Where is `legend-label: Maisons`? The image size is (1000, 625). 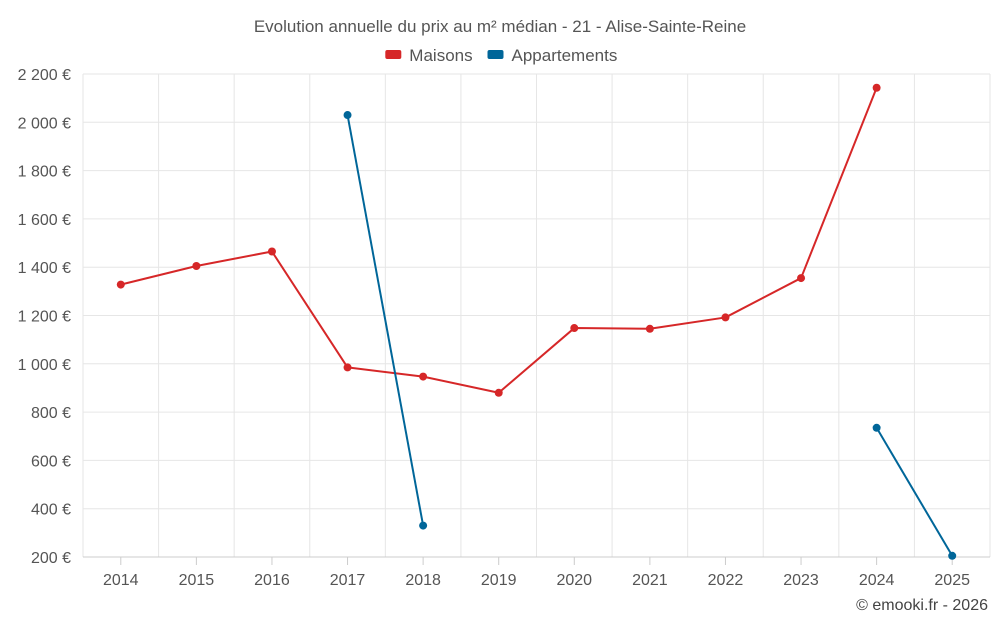 legend-label: Maisons is located at coordinates (440, 55).